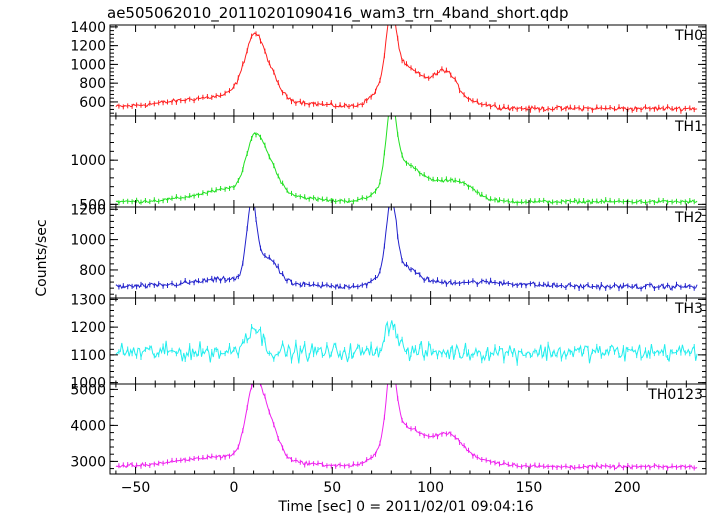  What do you see at coordinates (405, 507) in the screenshot?
I see `x-axis-label: Time [sec] 0 = 2011/02/01 09:04:16` at bounding box center [405, 507].